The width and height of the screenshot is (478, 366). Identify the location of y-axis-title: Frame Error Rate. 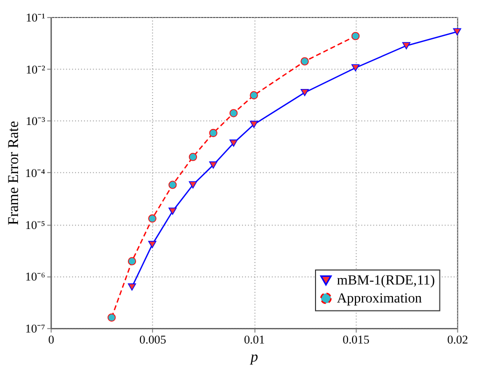
(14, 173).